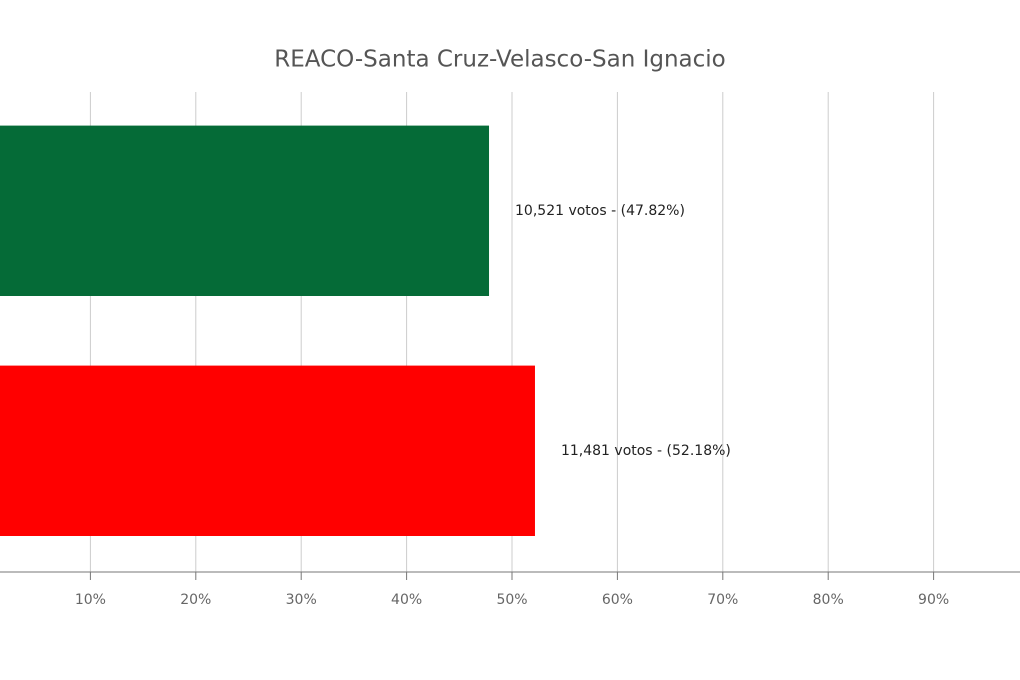 This screenshot has height=680, width=1020. Describe the element at coordinates (646, 451) in the screenshot. I see `data-label: 11,481 votos - (52.18%)` at that location.